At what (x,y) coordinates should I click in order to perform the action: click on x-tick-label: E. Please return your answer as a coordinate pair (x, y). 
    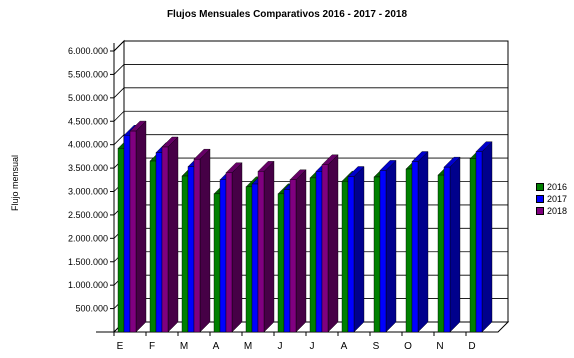
    Looking at the image, I should click on (120, 346).